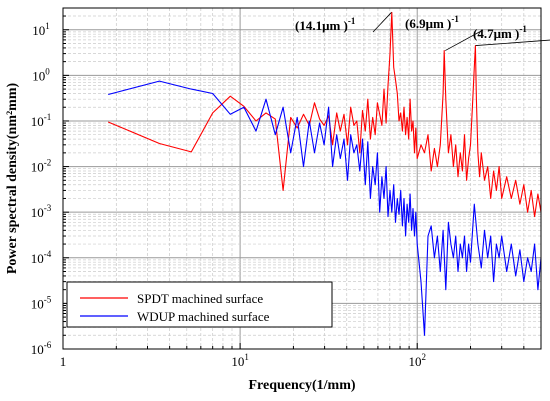  I want to click on peak-annotation: (14.1μm )-1, so click(325, 24).